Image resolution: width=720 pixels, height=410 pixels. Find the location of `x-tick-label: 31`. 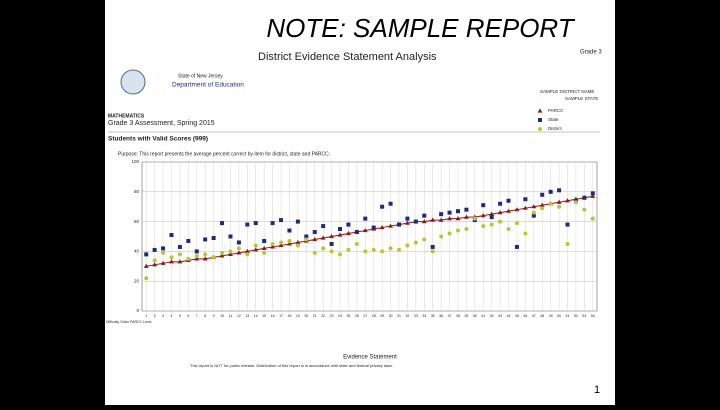

x-tick-label: 31 is located at coordinates (399, 316).